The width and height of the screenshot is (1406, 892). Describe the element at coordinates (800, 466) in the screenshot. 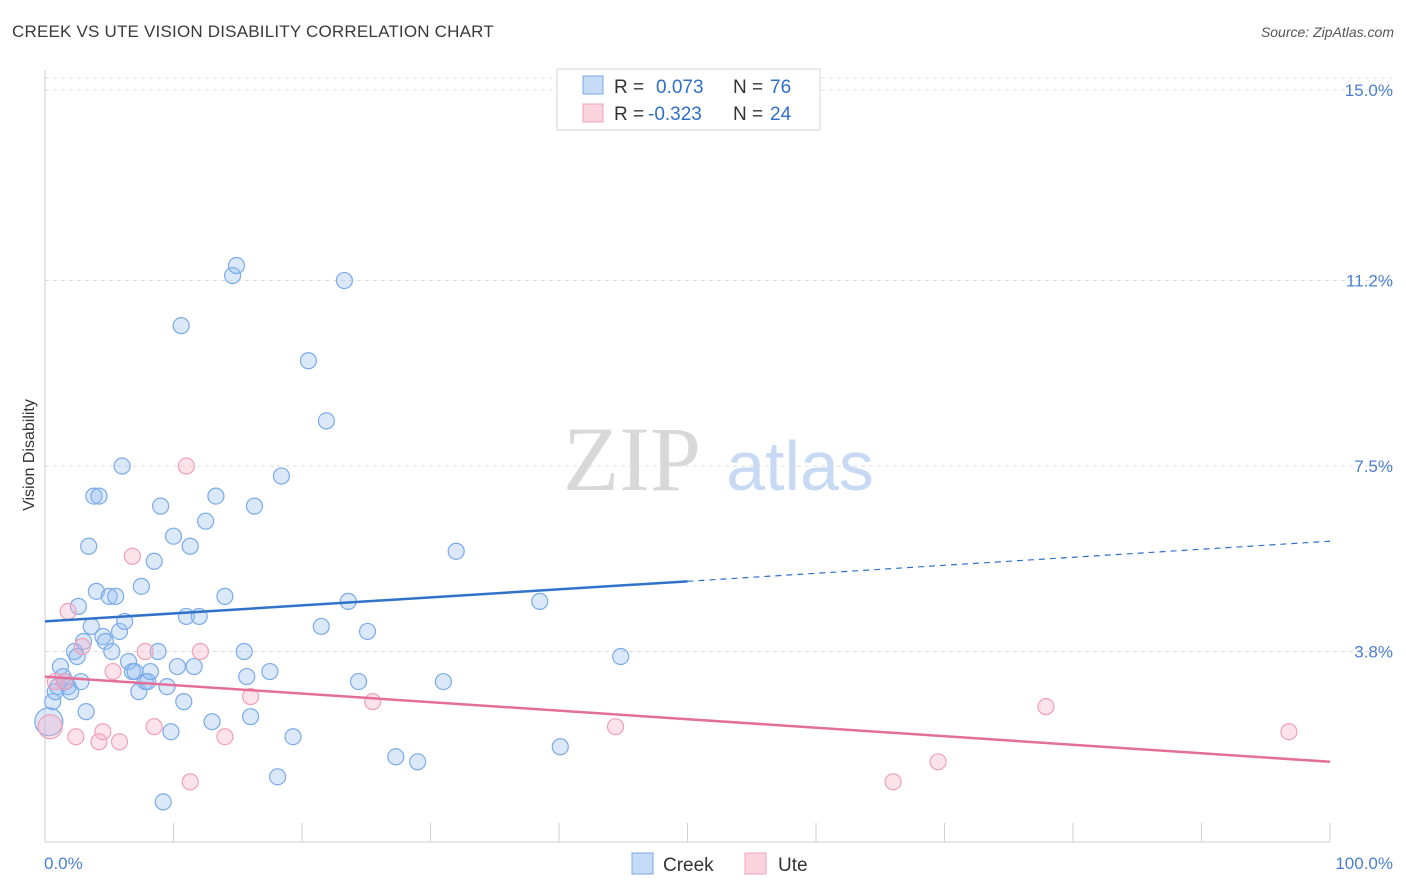

I see `watermark-atlas: atlas` at that location.